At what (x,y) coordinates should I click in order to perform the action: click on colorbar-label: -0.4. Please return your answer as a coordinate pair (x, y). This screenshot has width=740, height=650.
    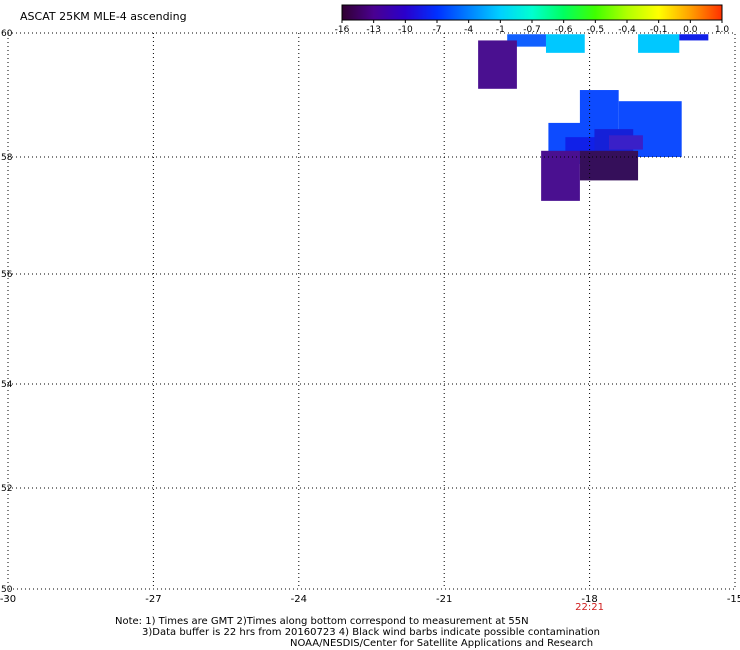
    Looking at the image, I should click on (627, 30).